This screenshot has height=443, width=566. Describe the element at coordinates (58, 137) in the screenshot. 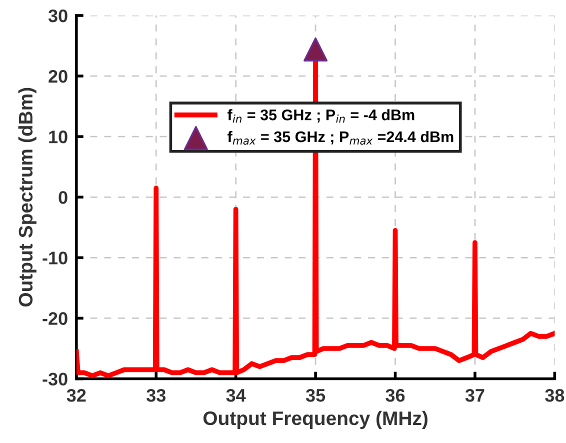

I see `y-tick-label: 10` at that location.